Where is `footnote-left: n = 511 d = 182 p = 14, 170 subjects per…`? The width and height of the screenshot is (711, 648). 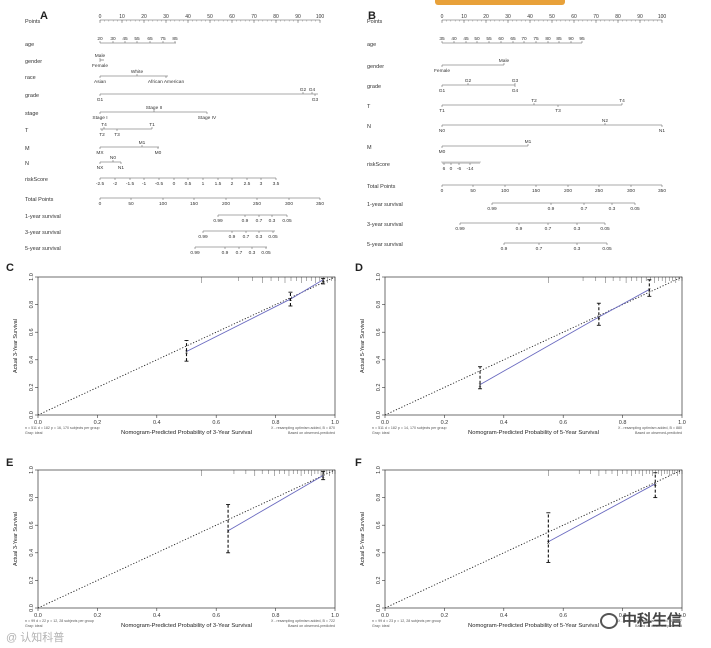
footnote-left: n = 511 d = 182 p = 14, 170 subjects per… is located at coordinates (409, 428).